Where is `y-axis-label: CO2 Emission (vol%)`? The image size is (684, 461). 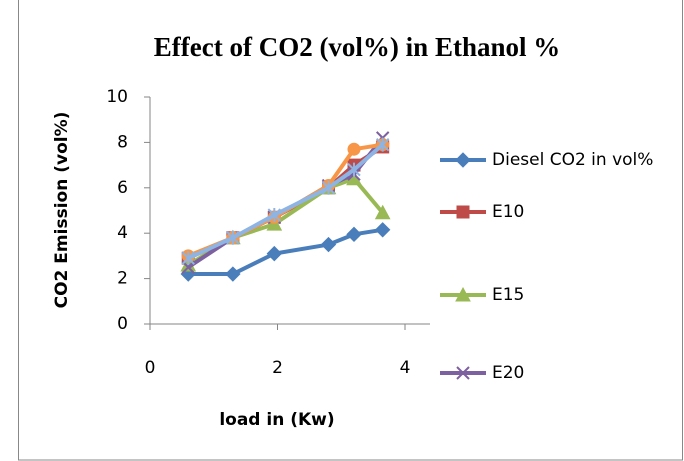
y-axis-label: CO2 Emission (vol%) is located at coordinates (62, 210).